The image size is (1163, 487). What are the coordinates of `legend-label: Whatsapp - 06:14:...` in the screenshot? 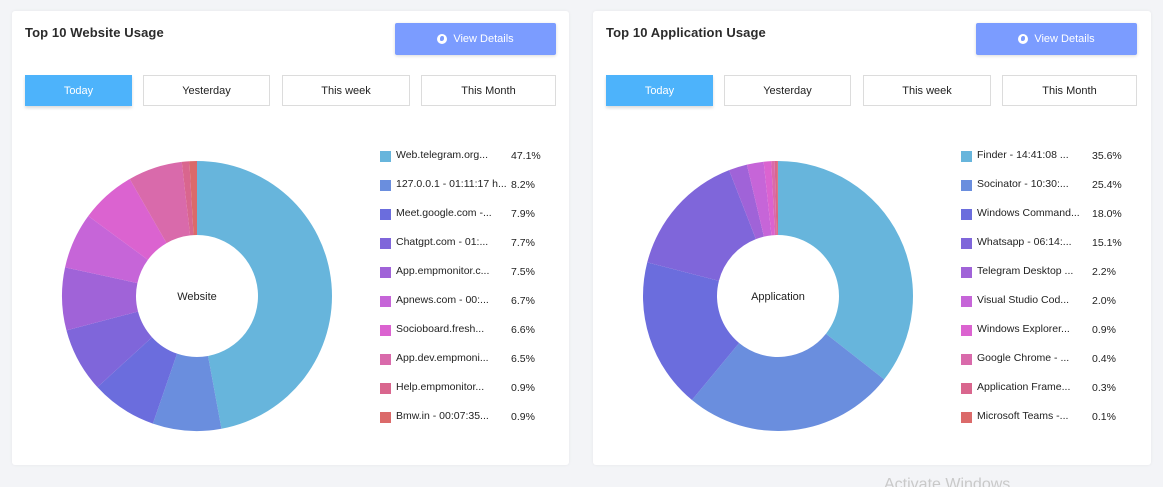 It's located at (1024, 242).